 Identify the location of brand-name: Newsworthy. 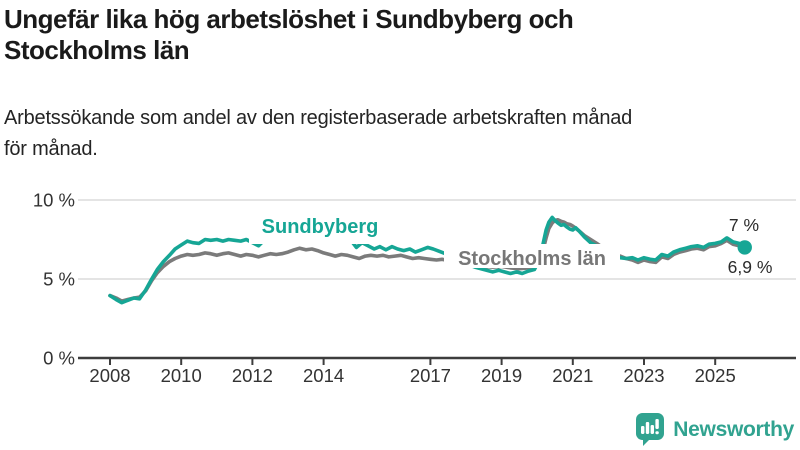
(733, 429).